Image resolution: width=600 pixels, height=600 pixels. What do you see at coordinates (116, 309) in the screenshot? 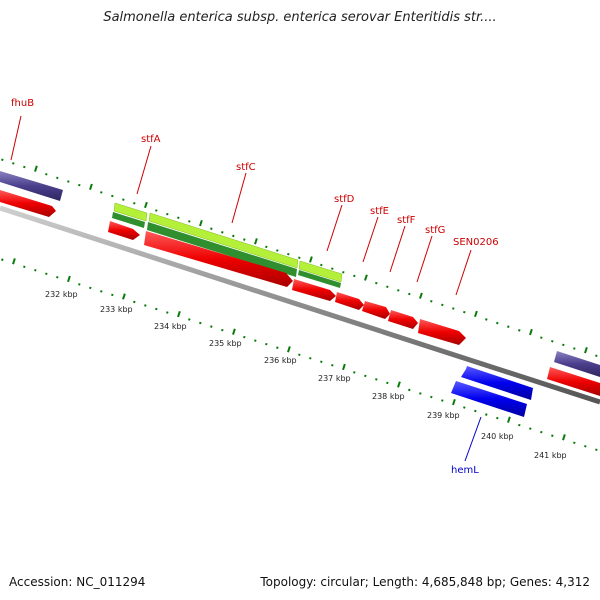
I see `kbp-label-233: 233 kbp` at bounding box center [116, 309].